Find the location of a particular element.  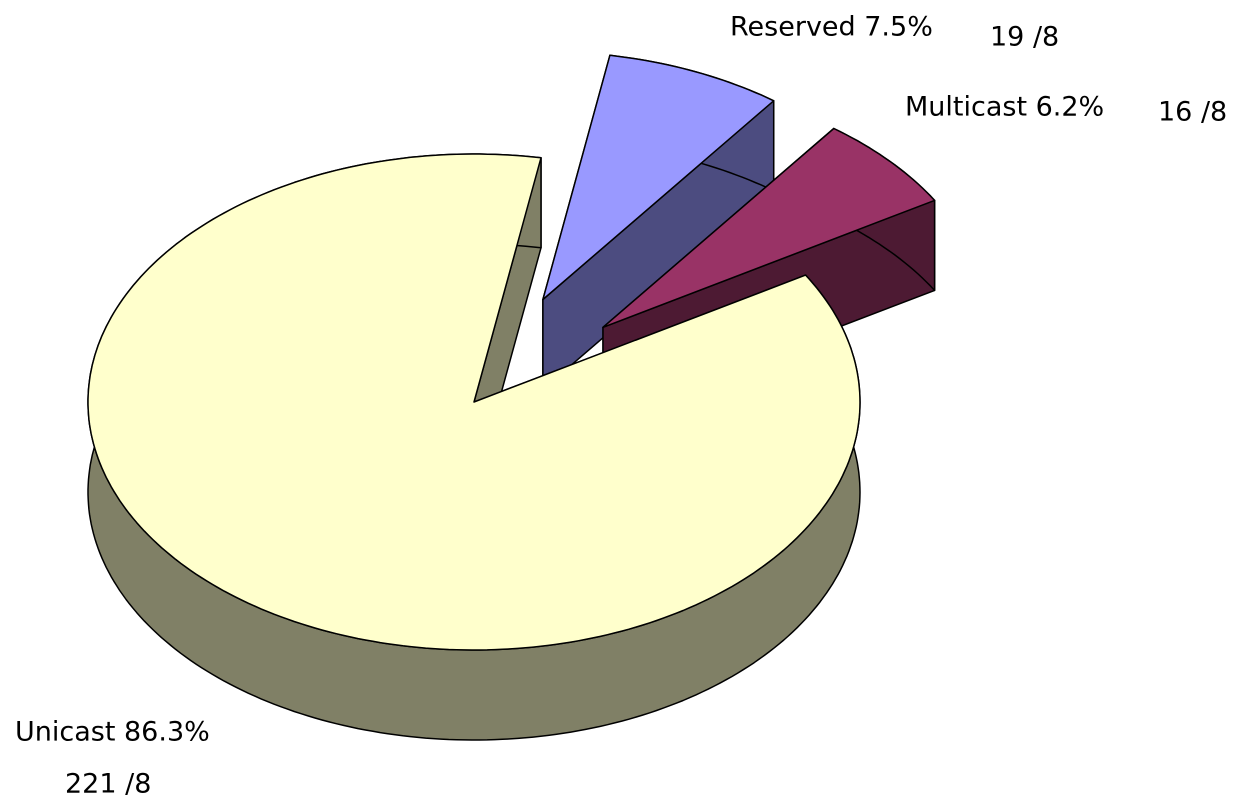

value-label: 221 /8 is located at coordinates (108, 784).